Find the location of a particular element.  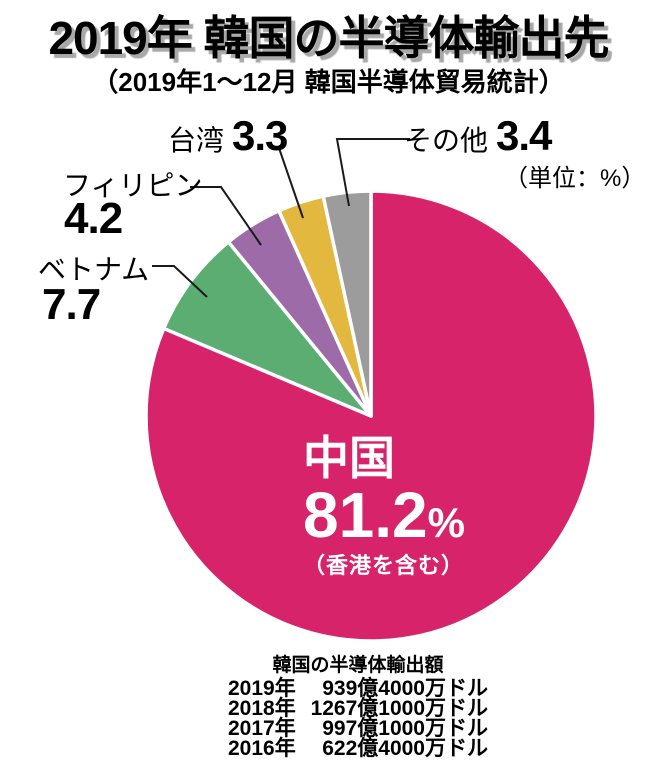

others-leader-line is located at coordinates (372, 172).